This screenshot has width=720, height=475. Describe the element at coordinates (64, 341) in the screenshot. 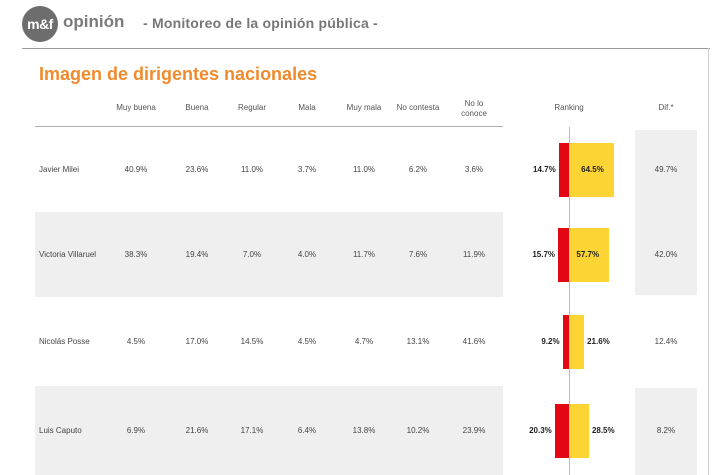

I see `row-name: Nicolás Posse` at that location.